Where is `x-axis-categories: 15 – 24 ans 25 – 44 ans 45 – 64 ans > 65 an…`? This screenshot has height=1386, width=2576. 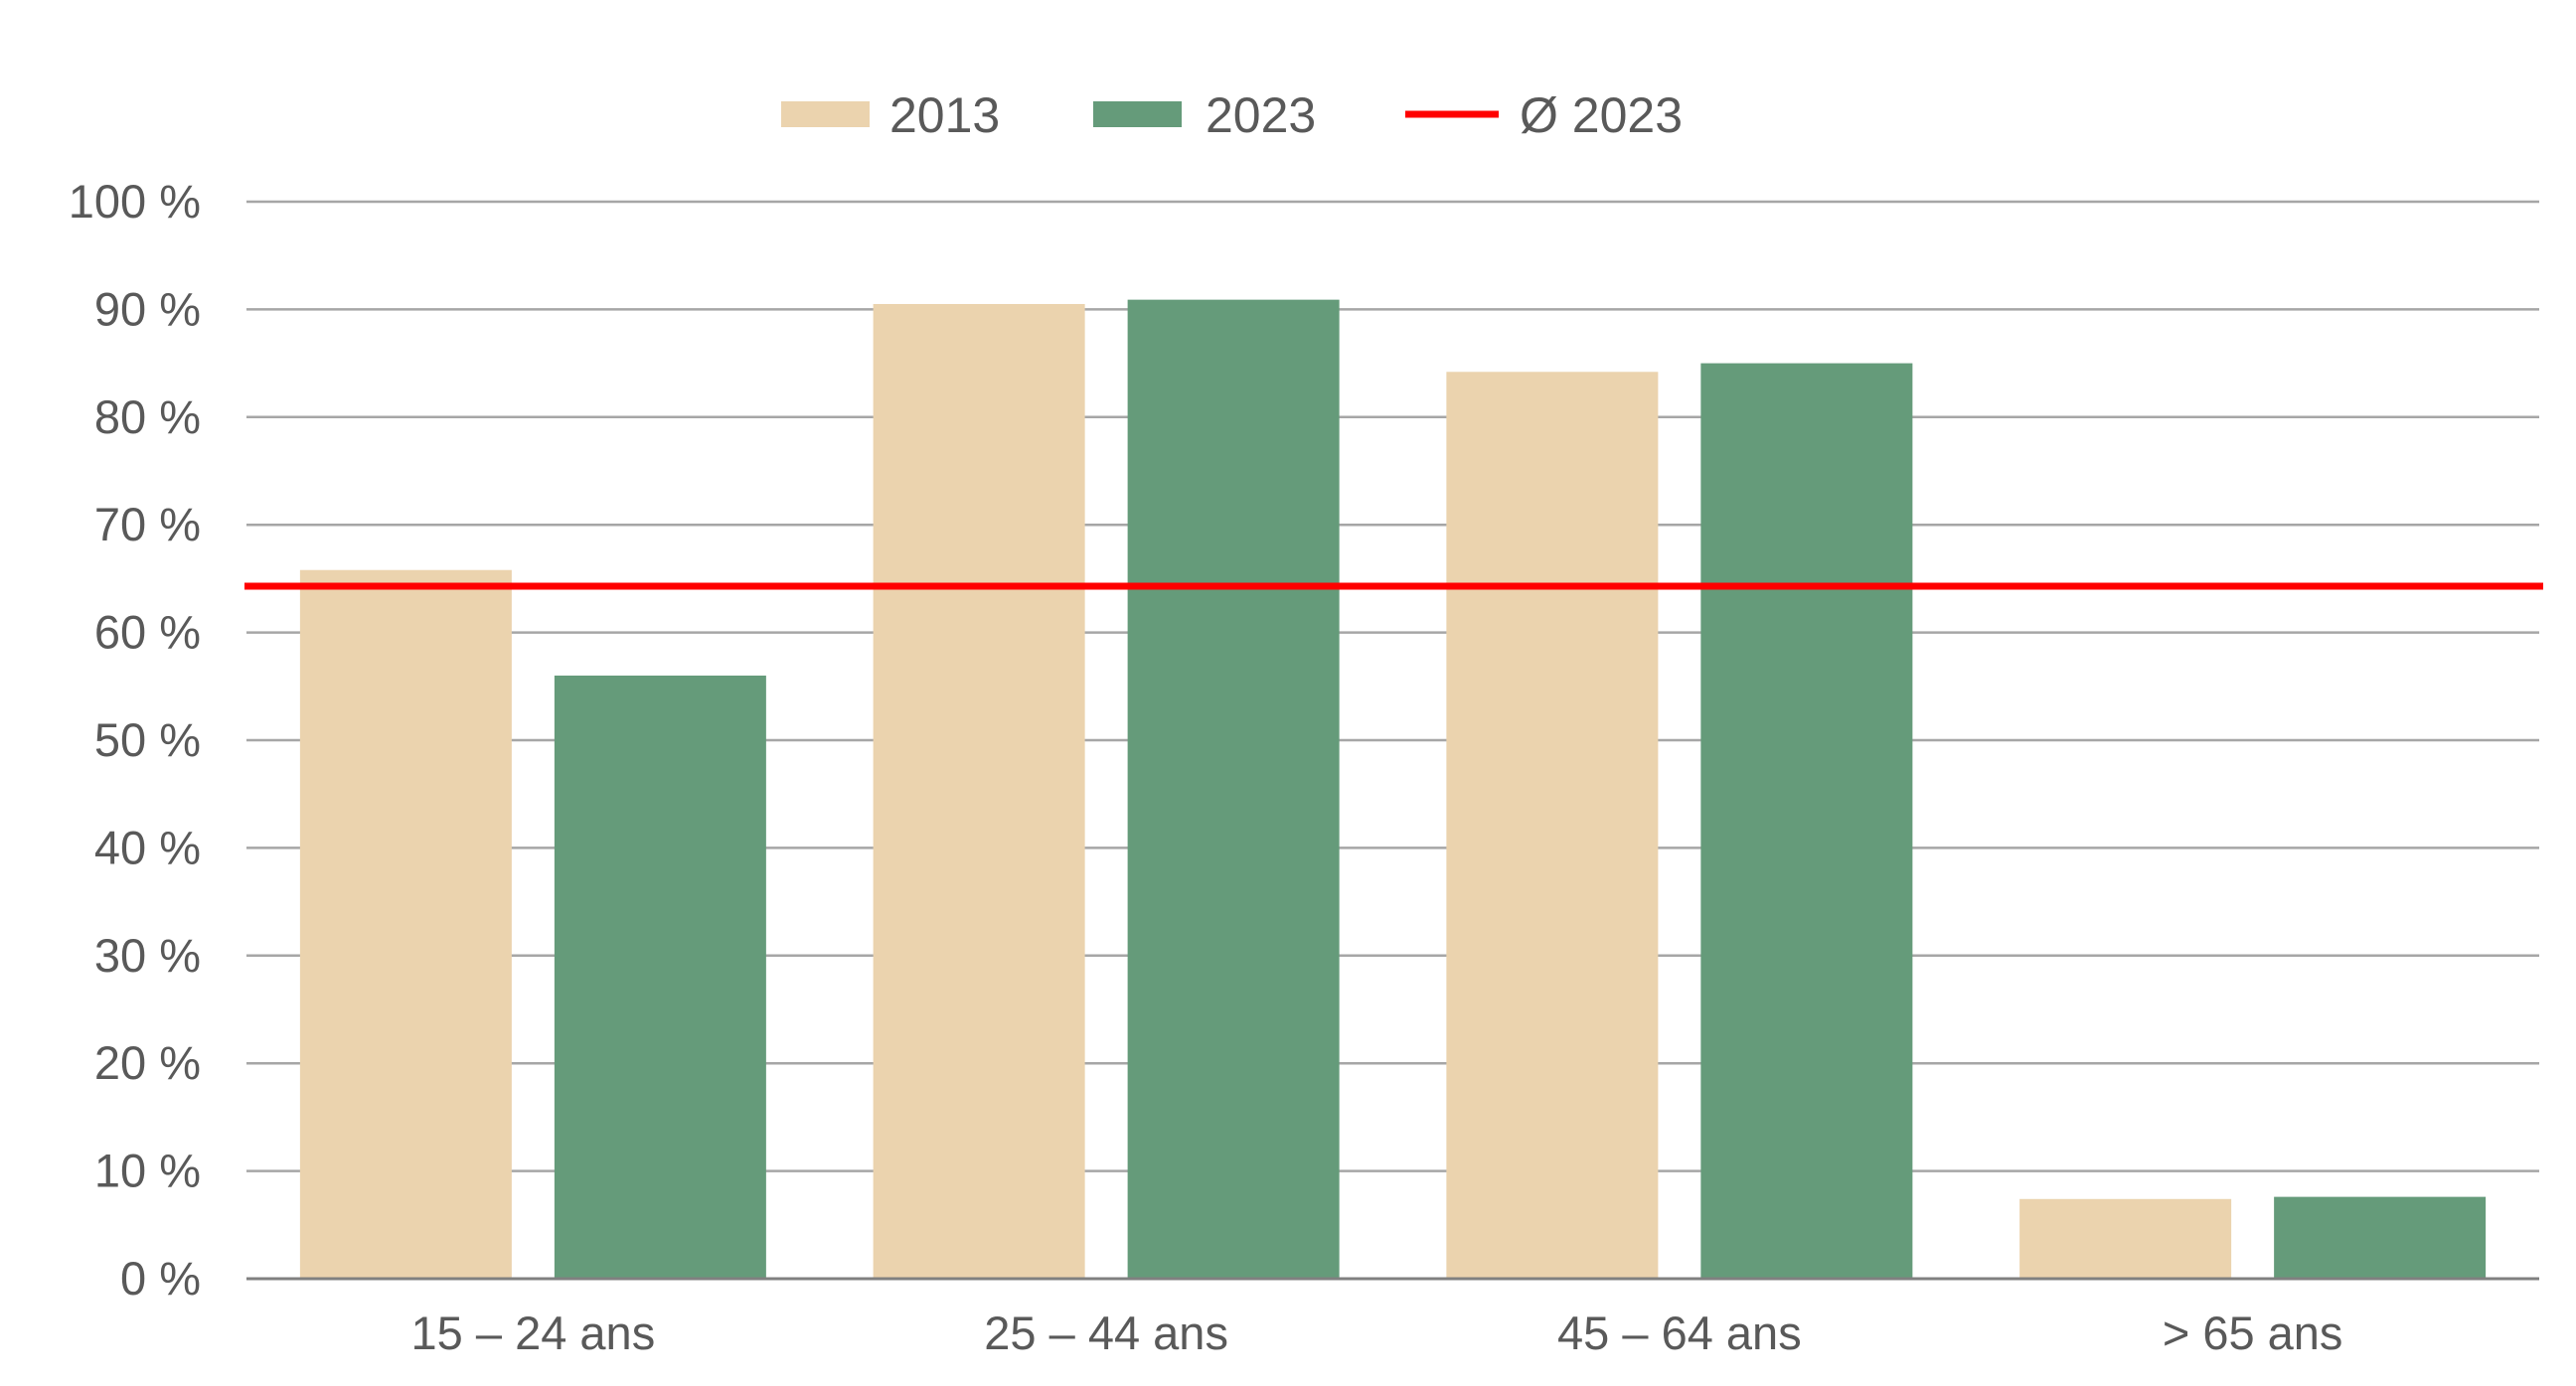
x-axis-categories: 15 – 24 ans 25 – 44 ans 45 – 64 ans > 65 an… is located at coordinates (1377, 1333).